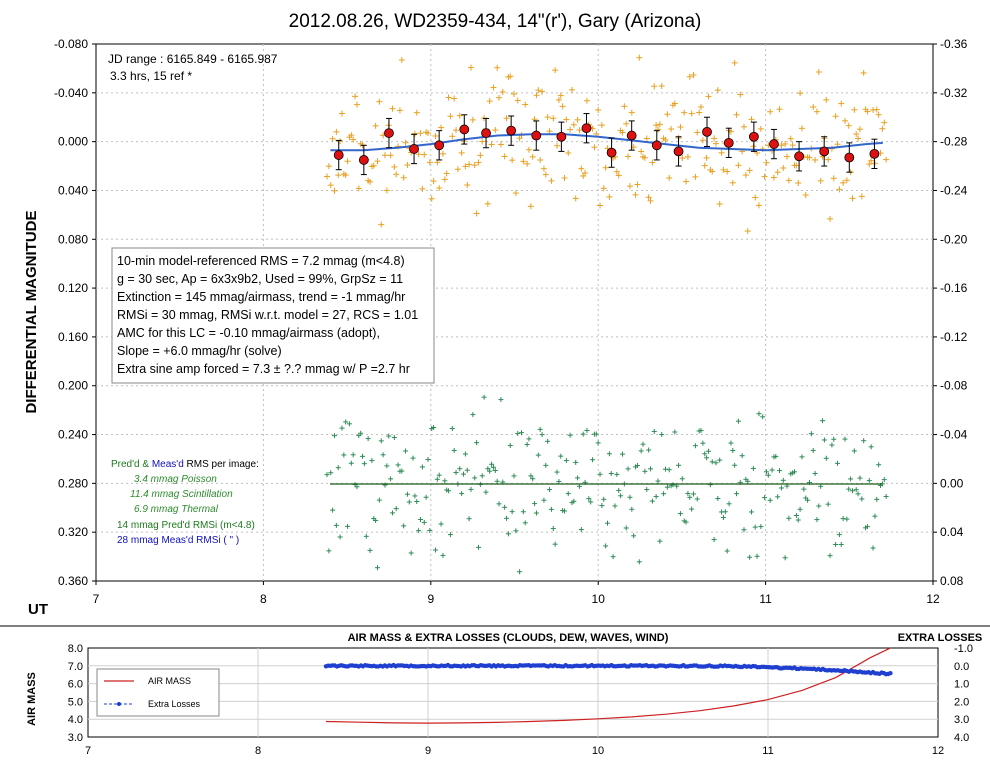  Describe the element at coordinates (516, 593) in the screenshot. I see `top-x-ticks: 7 8 9 10 11 12` at that location.